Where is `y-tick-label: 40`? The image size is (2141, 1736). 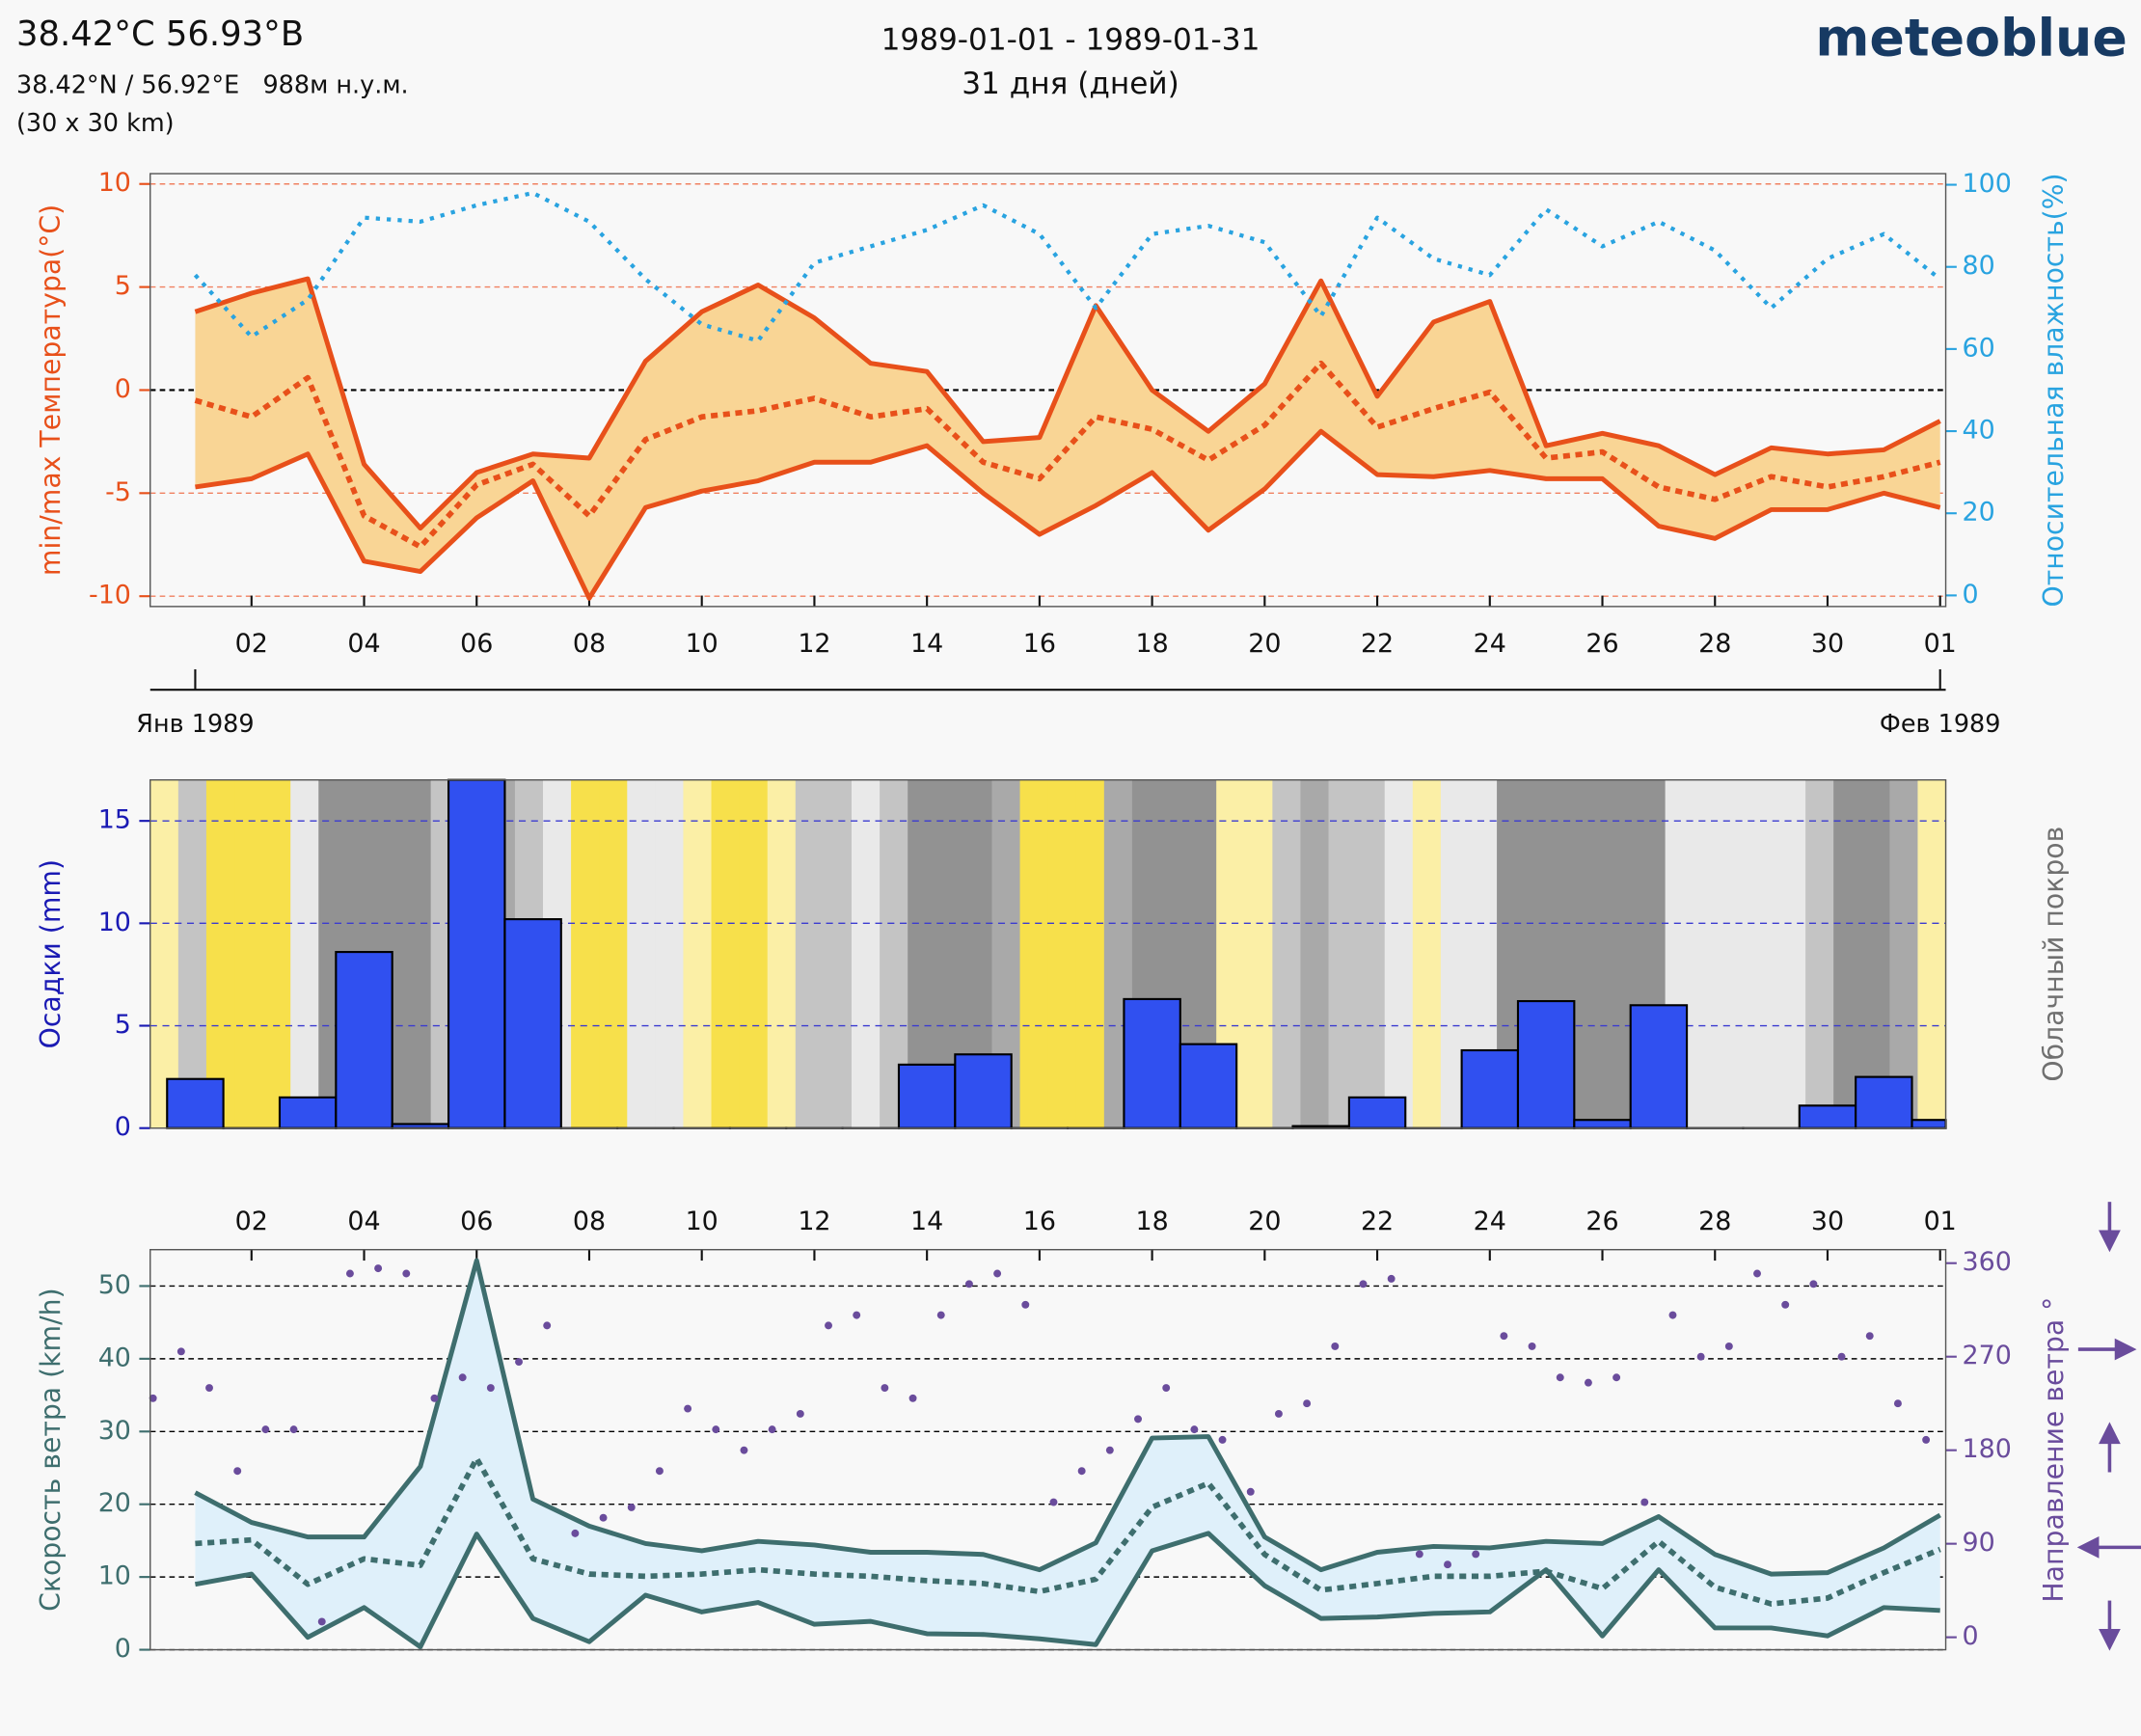
y-tick-label: 40 is located at coordinates (115, 1357).